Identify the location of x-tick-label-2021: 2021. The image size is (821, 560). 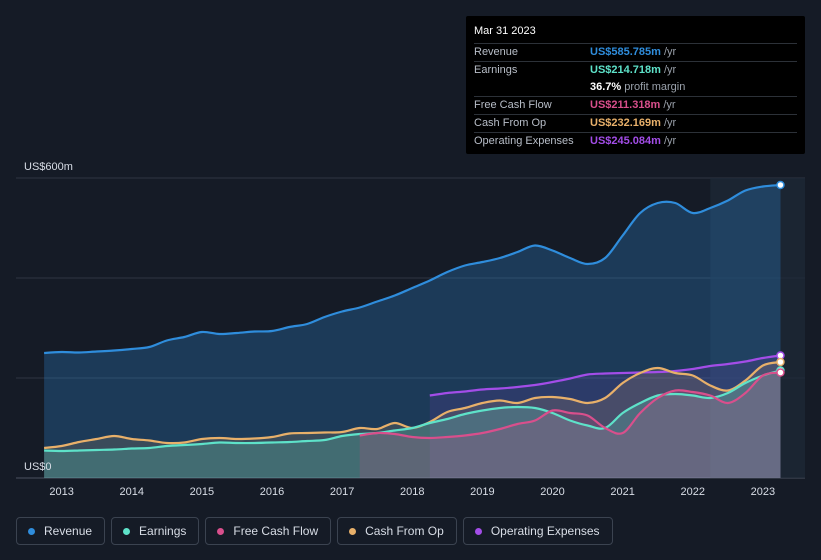
(622, 492).